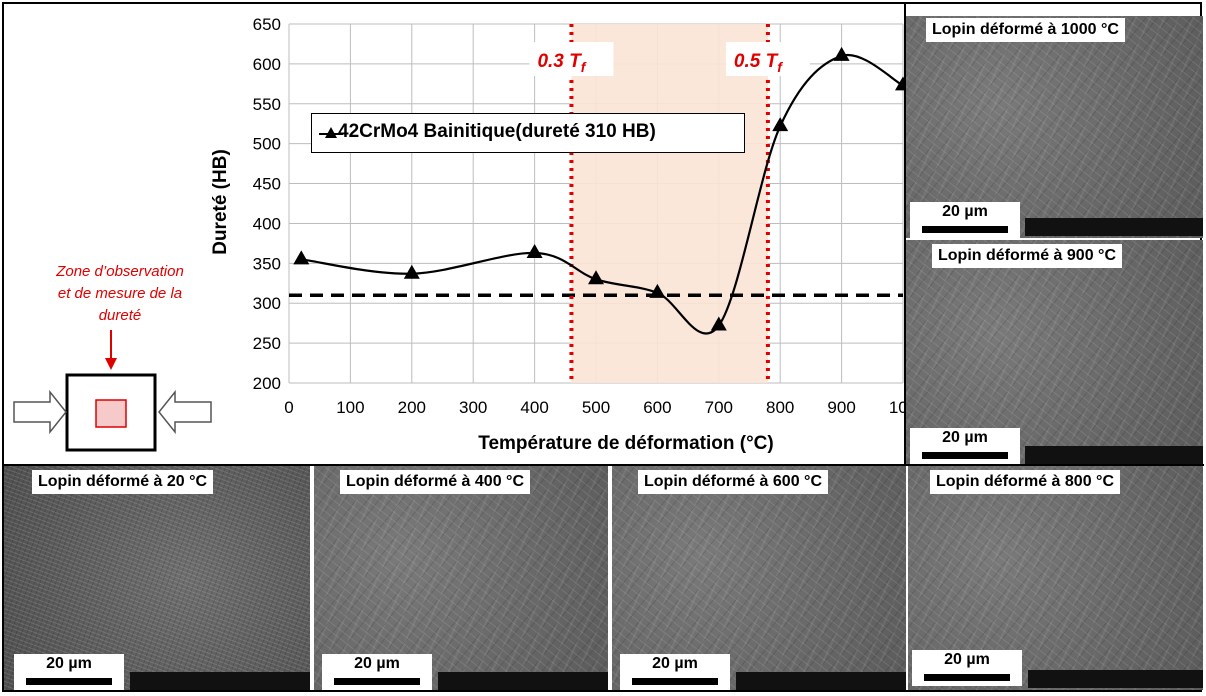  I want to click on micrograph-label: Lopin déformé à 1000 °C, so click(1025, 30).